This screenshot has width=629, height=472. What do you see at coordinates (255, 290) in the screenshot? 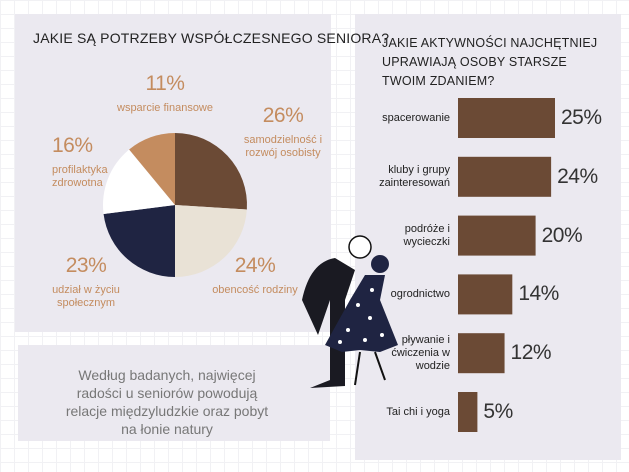
I see `pie-category-label: obencość rodziny` at bounding box center [255, 290].